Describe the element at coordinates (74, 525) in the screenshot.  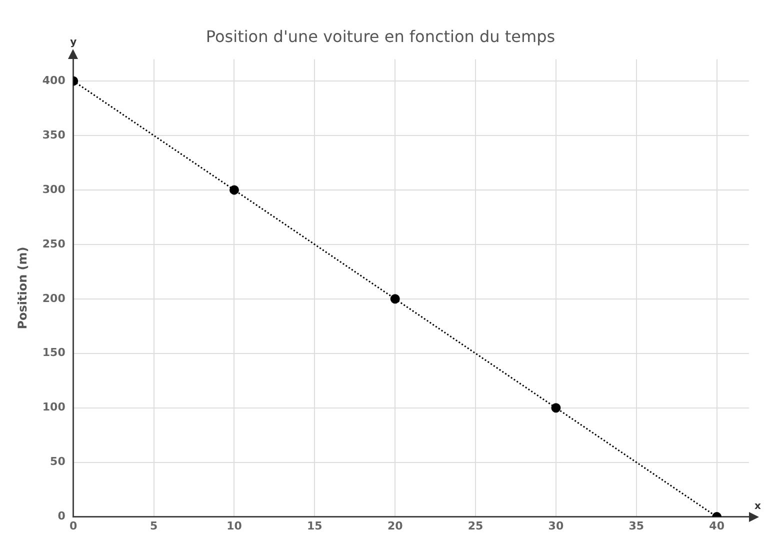
I see `x-tick-label: 0` at that location.